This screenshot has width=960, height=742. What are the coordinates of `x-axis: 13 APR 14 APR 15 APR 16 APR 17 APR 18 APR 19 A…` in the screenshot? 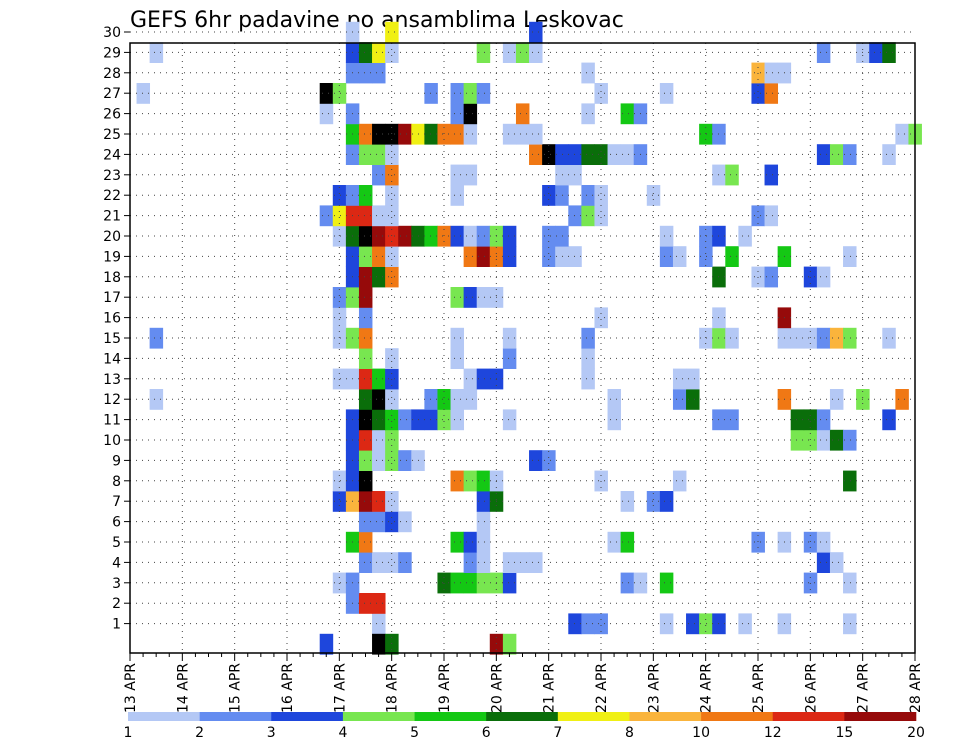 It's located at (523, 683).